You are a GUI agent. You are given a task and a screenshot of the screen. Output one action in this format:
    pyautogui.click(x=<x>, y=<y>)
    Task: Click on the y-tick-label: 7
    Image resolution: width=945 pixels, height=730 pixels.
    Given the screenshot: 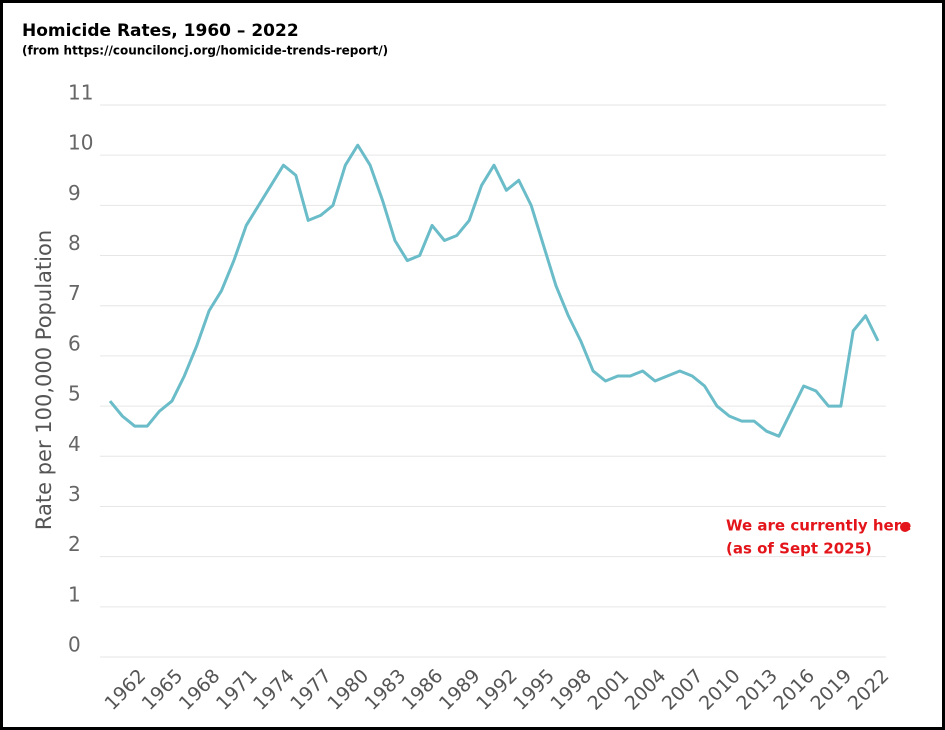 What is the action you would take?
    pyautogui.click(x=74, y=293)
    